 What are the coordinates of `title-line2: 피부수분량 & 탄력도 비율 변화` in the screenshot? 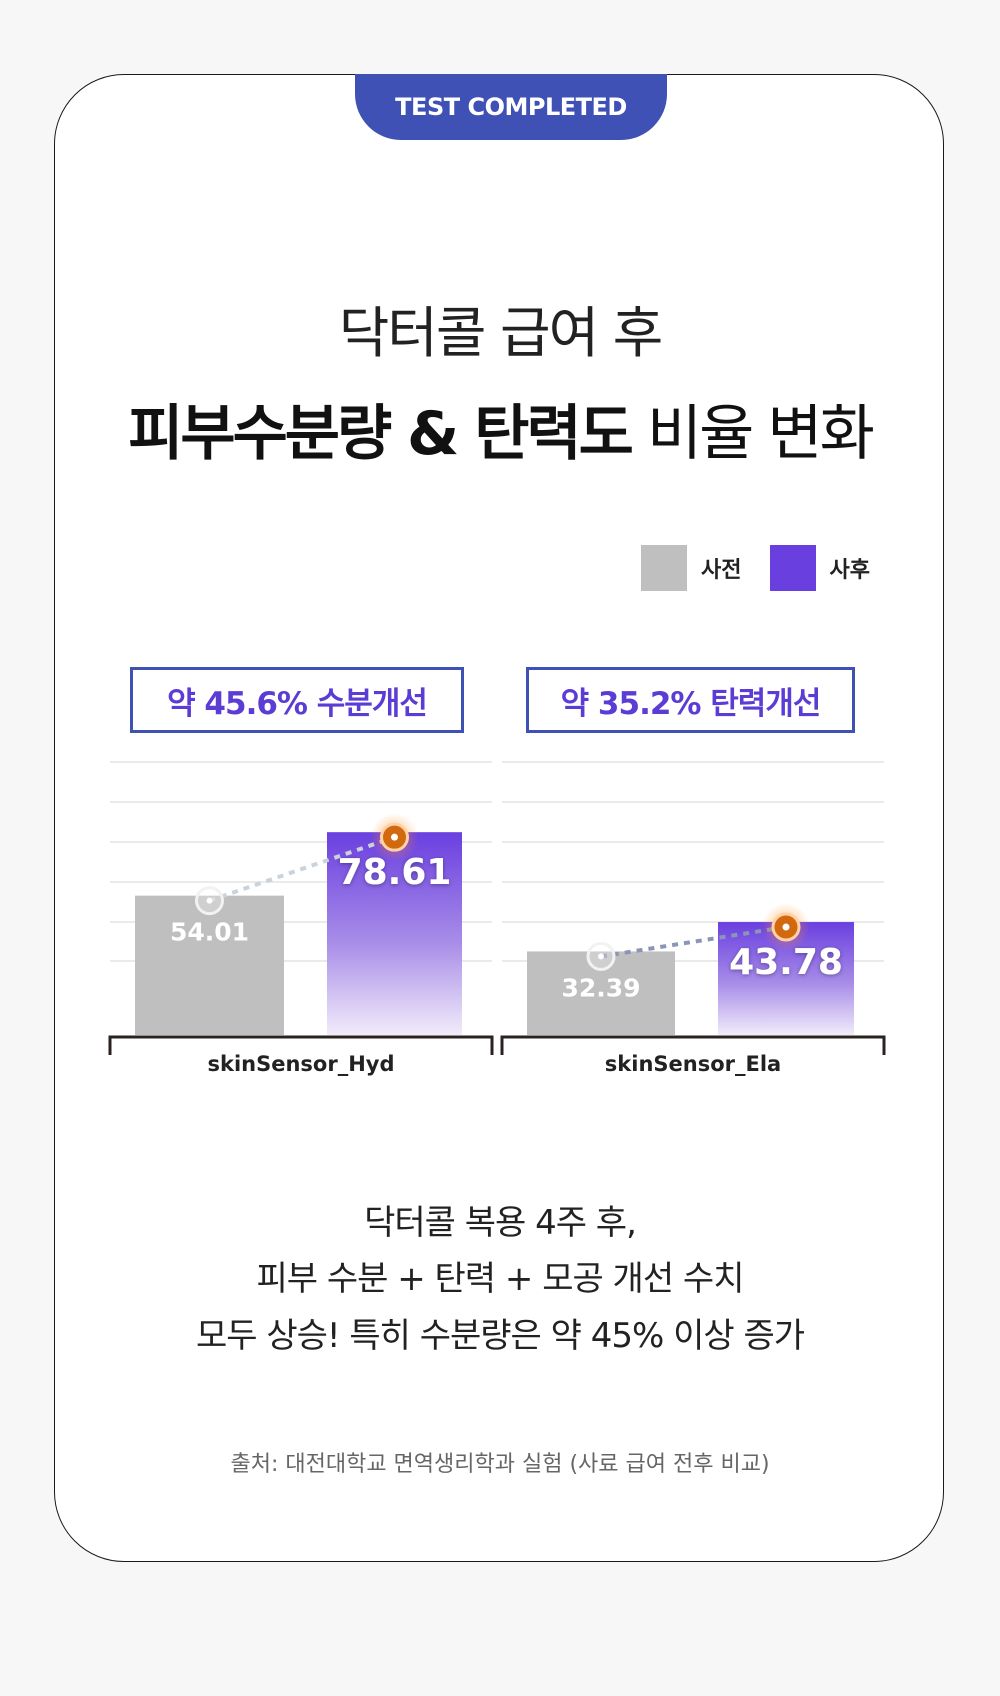 It's located at (500, 428).